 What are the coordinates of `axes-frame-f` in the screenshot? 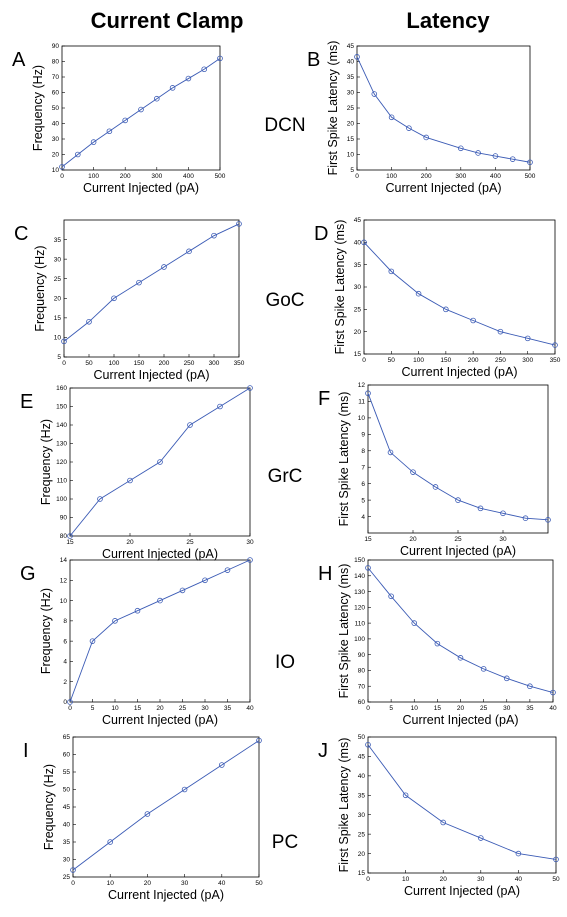 It's located at (458, 459).